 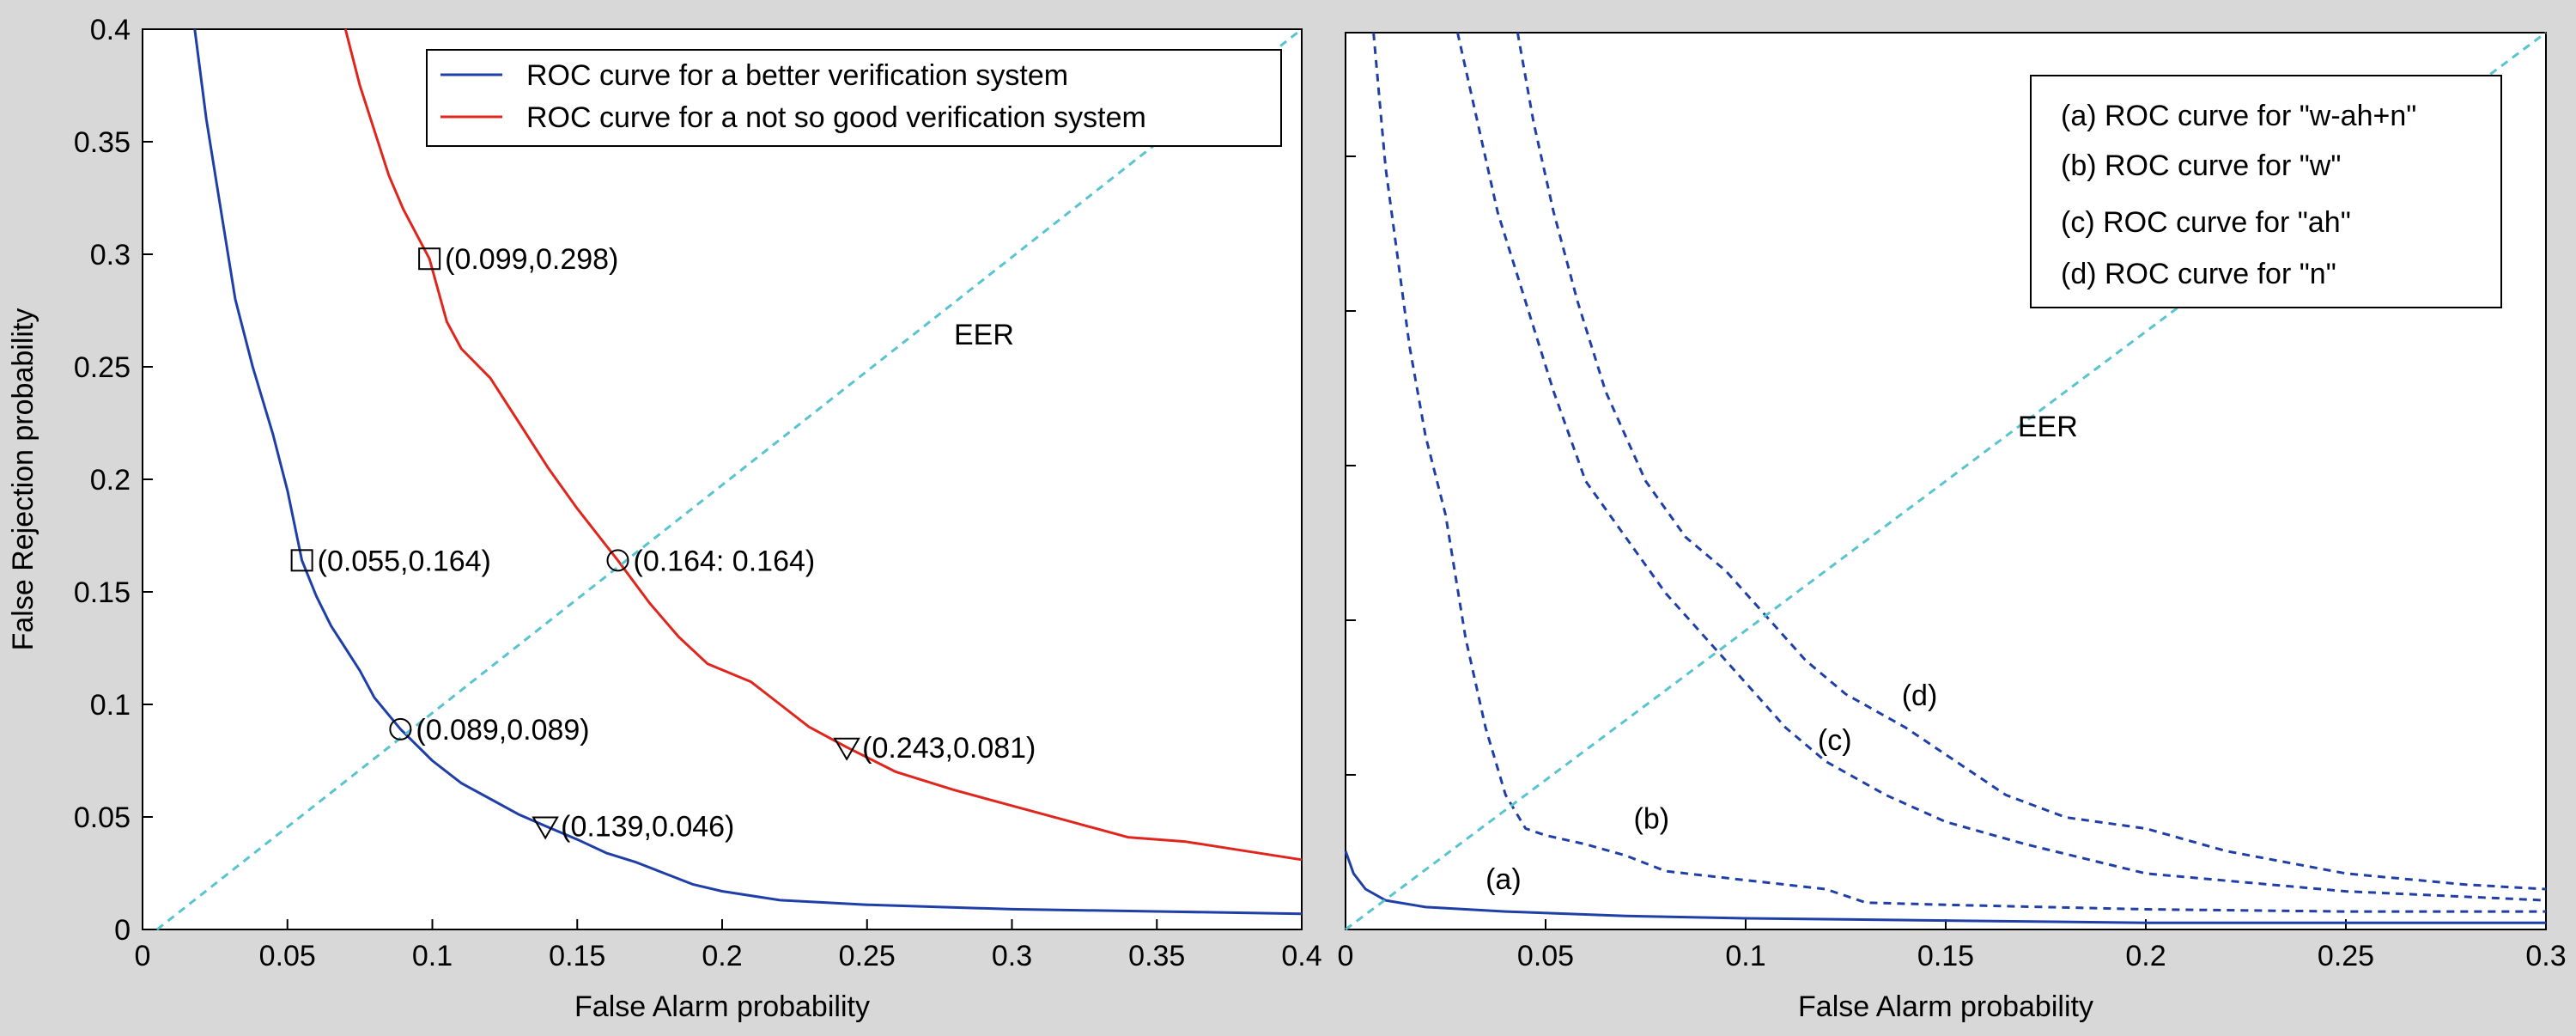 I want to click on right-xtick-label: 0.05, so click(x=1546, y=956).